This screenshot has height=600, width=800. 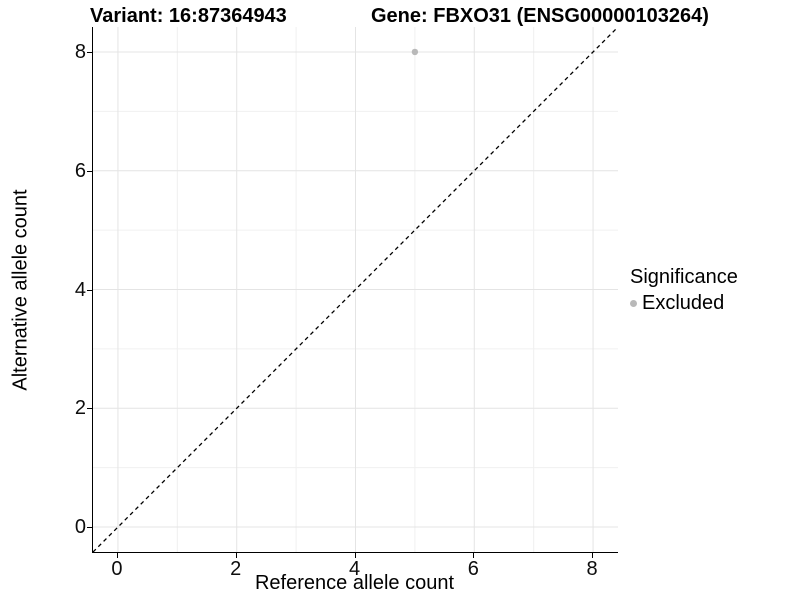 I want to click on excluded-circle-icon, so click(x=633, y=303).